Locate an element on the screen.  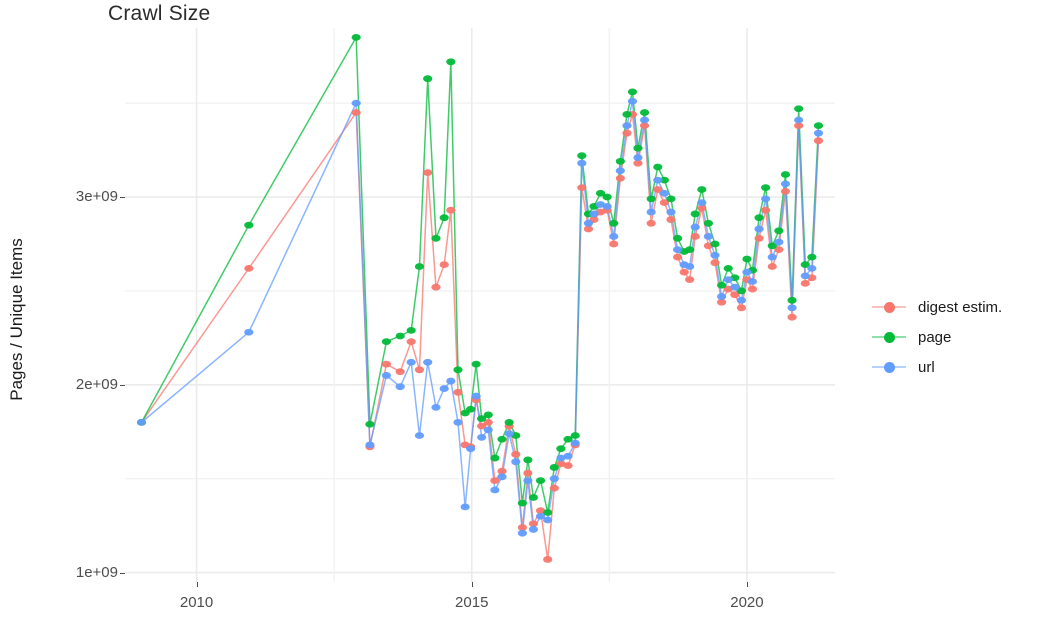
legend-item-page: page is located at coordinates (962, 337).